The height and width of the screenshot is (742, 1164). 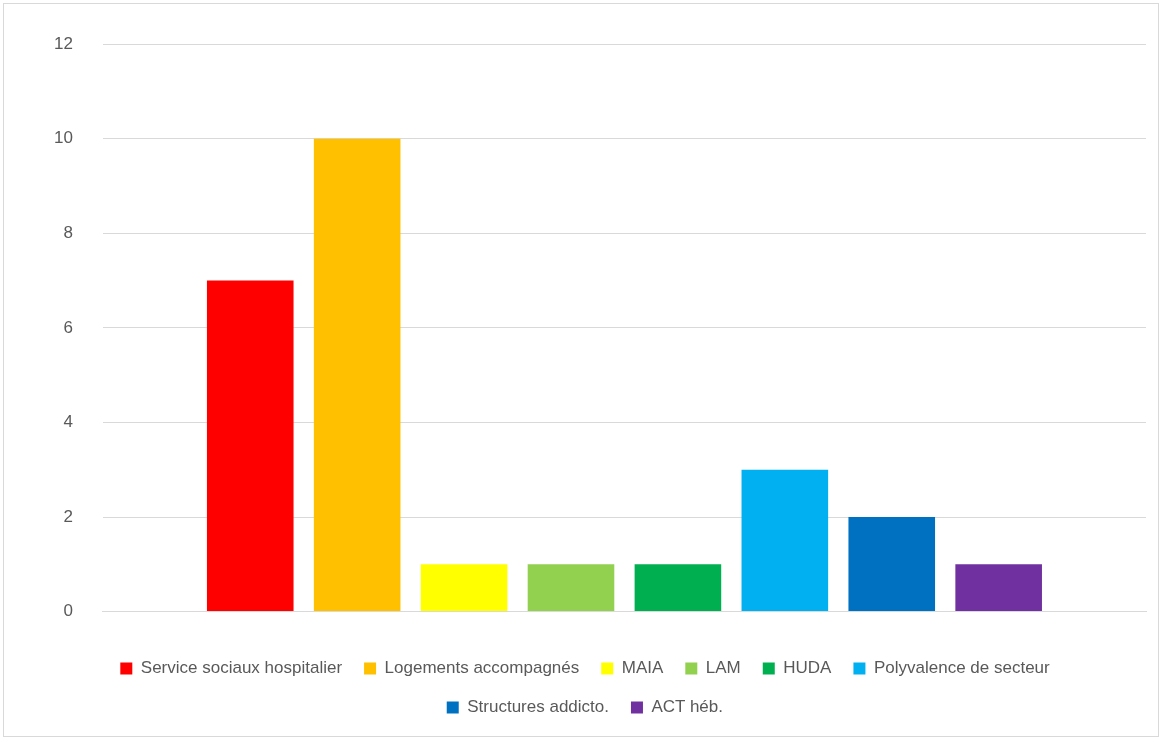 What do you see at coordinates (241, 668) in the screenshot?
I see `legend-label: Service sociaux hospitalier` at bounding box center [241, 668].